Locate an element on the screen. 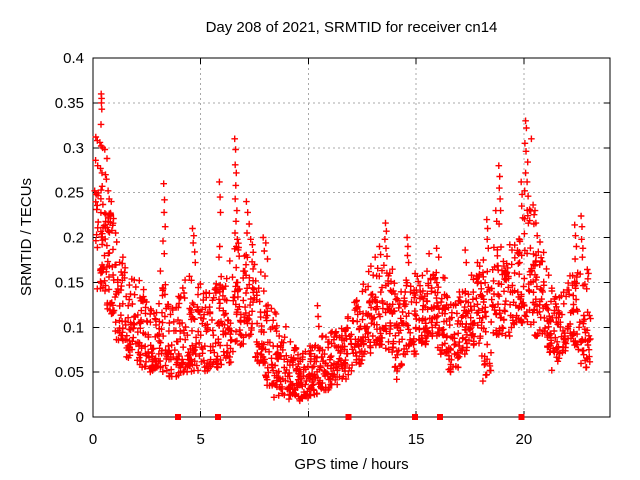  x-axis-label: GPS time / hours is located at coordinates (351, 464).